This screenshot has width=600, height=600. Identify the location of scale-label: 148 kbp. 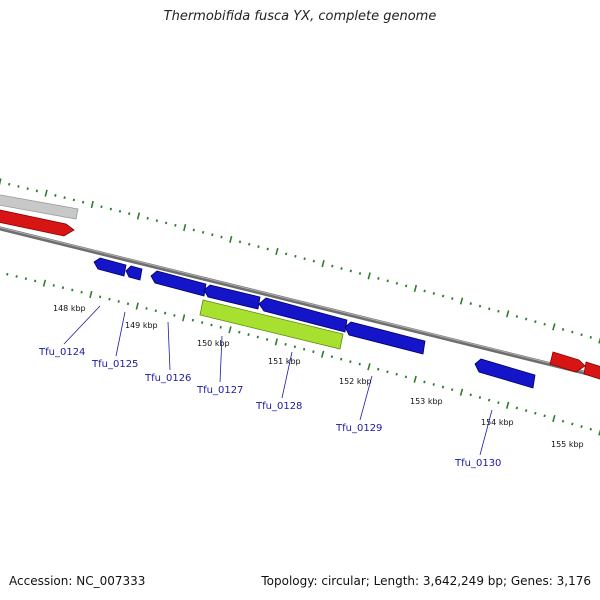
(69, 308).